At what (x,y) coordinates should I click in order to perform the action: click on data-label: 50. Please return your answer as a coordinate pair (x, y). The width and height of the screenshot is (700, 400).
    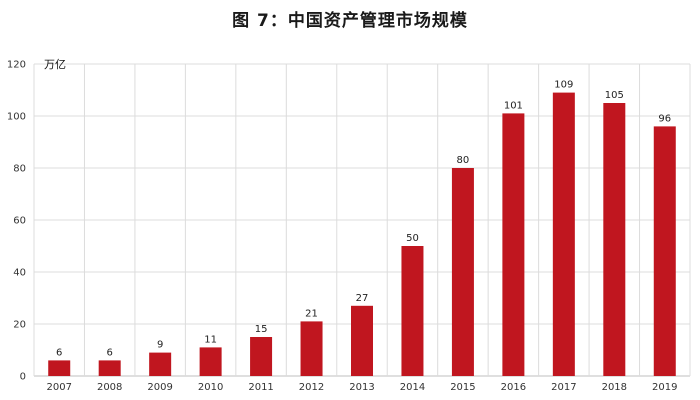
    Looking at the image, I should click on (412, 238).